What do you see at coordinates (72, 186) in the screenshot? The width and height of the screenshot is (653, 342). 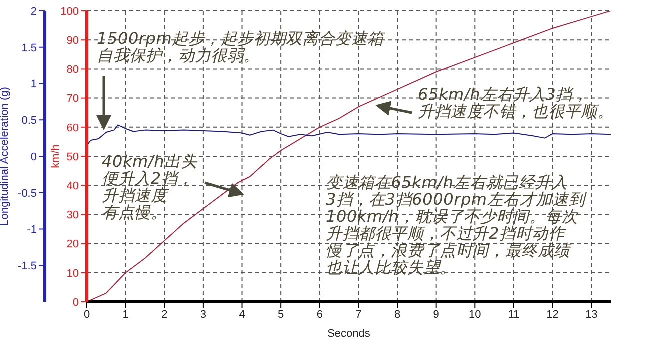 I see `y2-tick-label: 40` at bounding box center [72, 186].